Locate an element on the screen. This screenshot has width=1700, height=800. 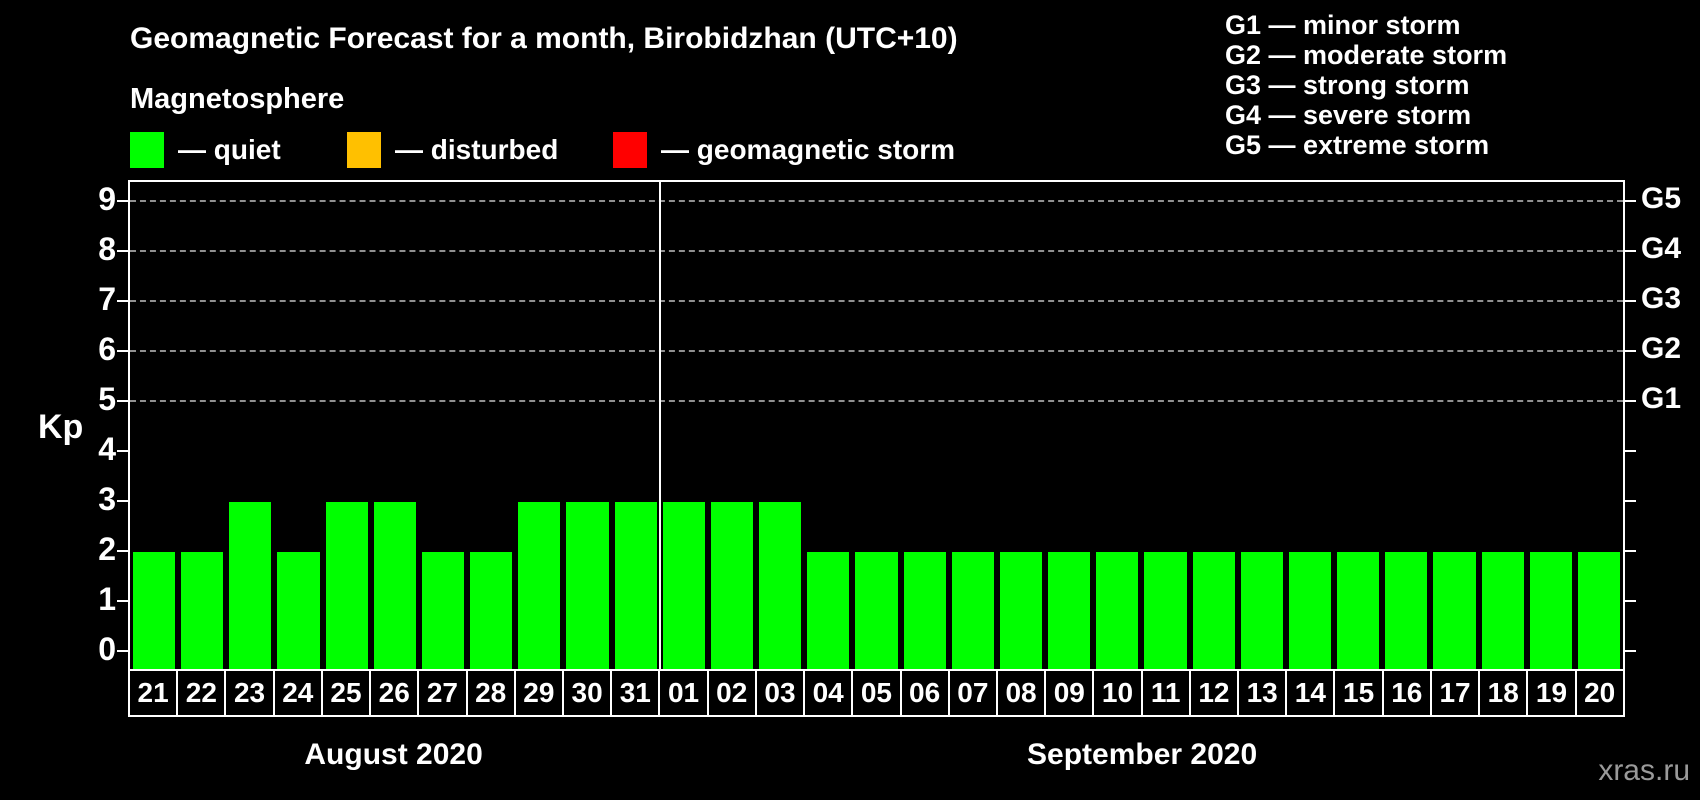
day-label: 24 is located at coordinates (296, 693).